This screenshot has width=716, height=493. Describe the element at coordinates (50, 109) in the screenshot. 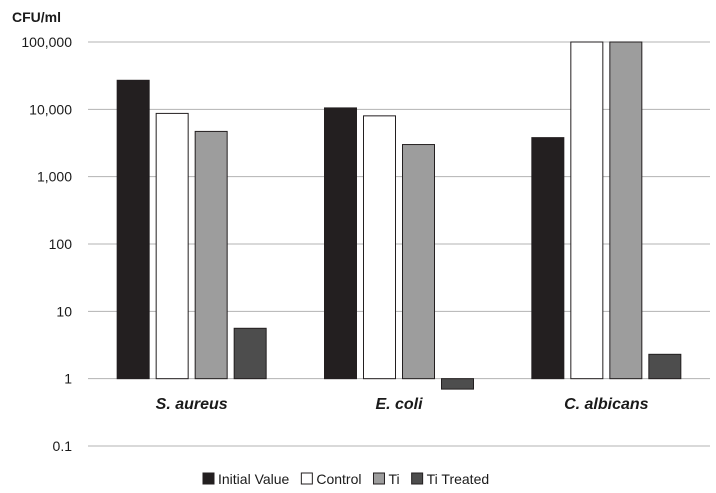

I see `y-tick-label: 10,000` at that location.